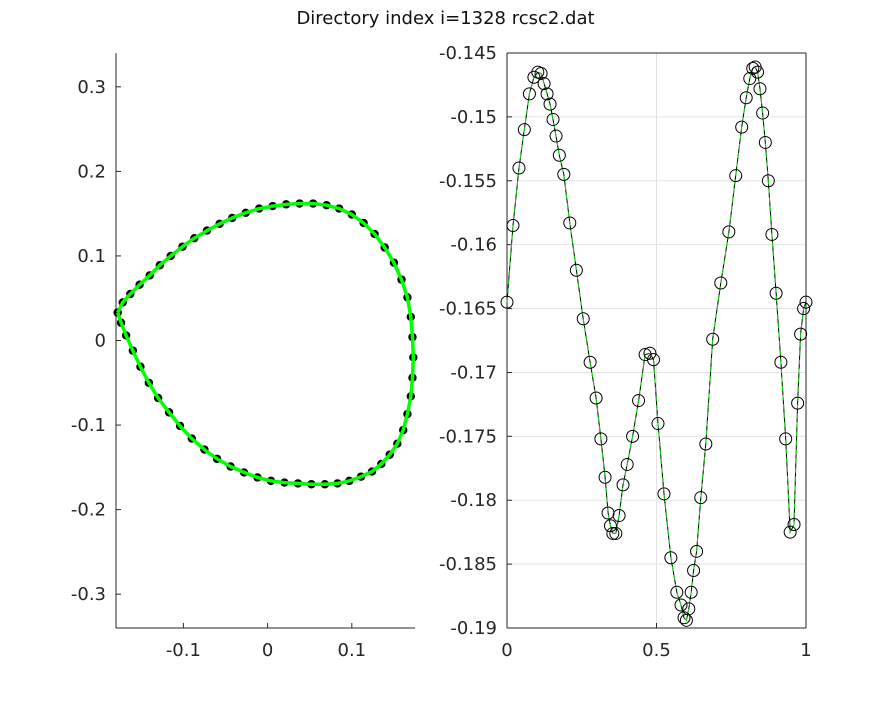  Describe the element at coordinates (352, 650) in the screenshot. I see `x-tick-label: 0.1` at that location.